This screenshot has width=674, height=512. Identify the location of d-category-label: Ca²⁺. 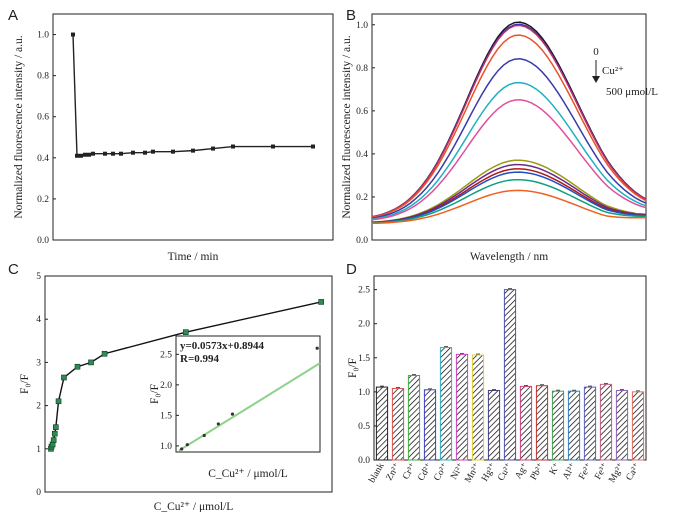
(634, 472).